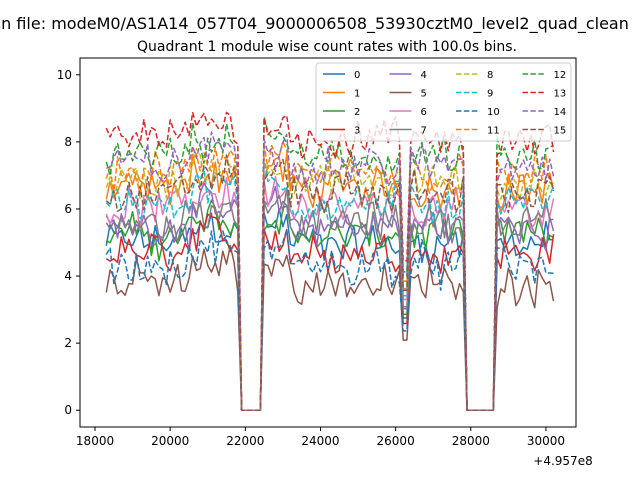  Describe the element at coordinates (357, 75) in the screenshot. I see `legend-label-0: 0` at that location.